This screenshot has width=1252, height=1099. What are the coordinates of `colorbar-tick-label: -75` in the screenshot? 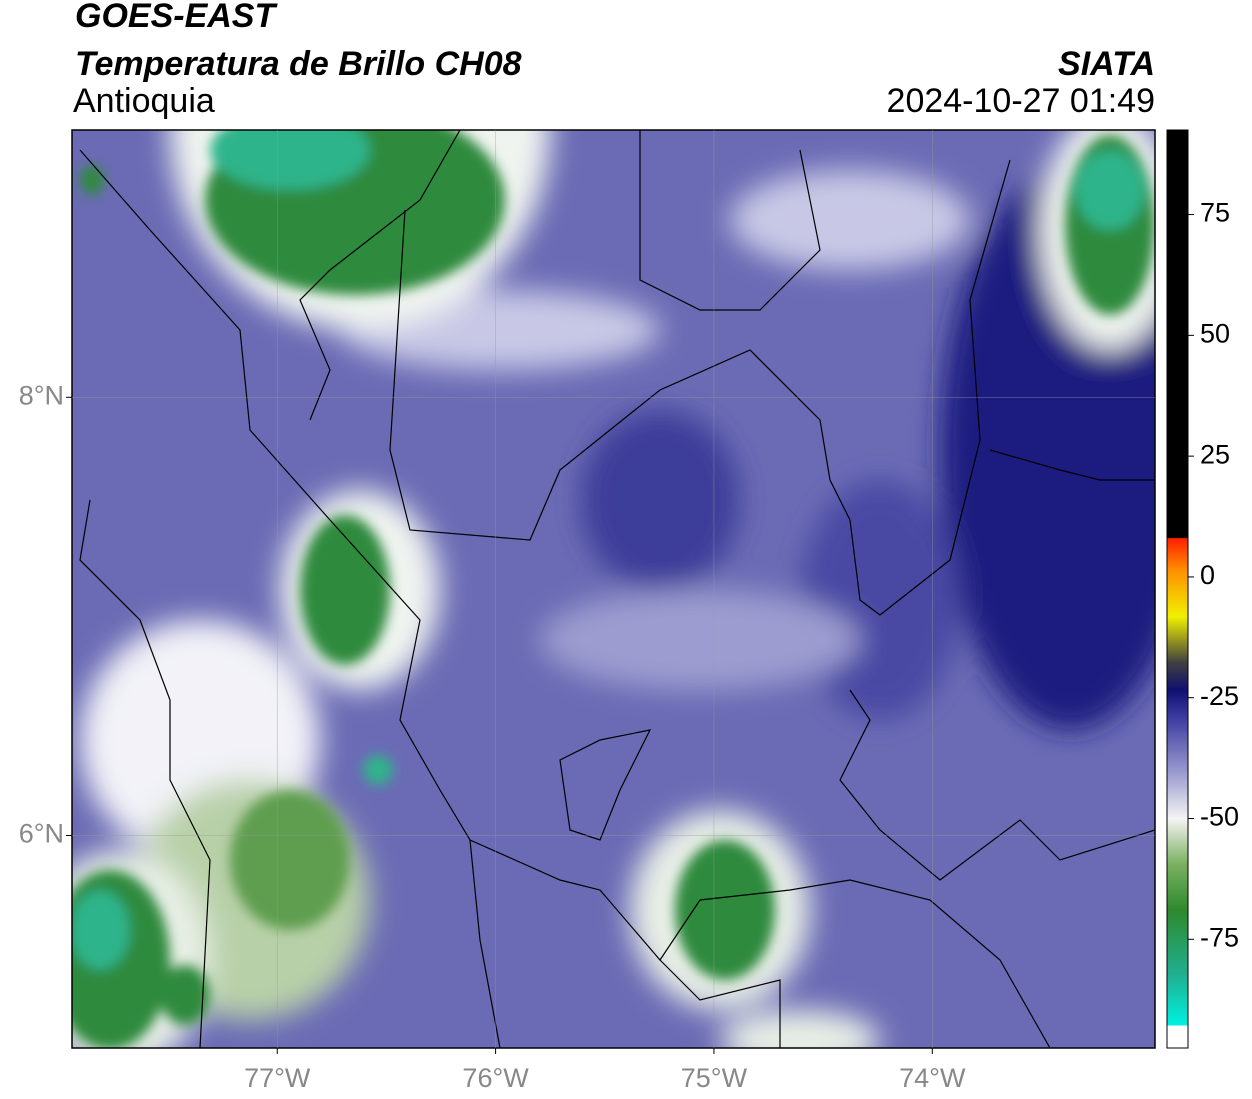 It's located at (1219, 937).